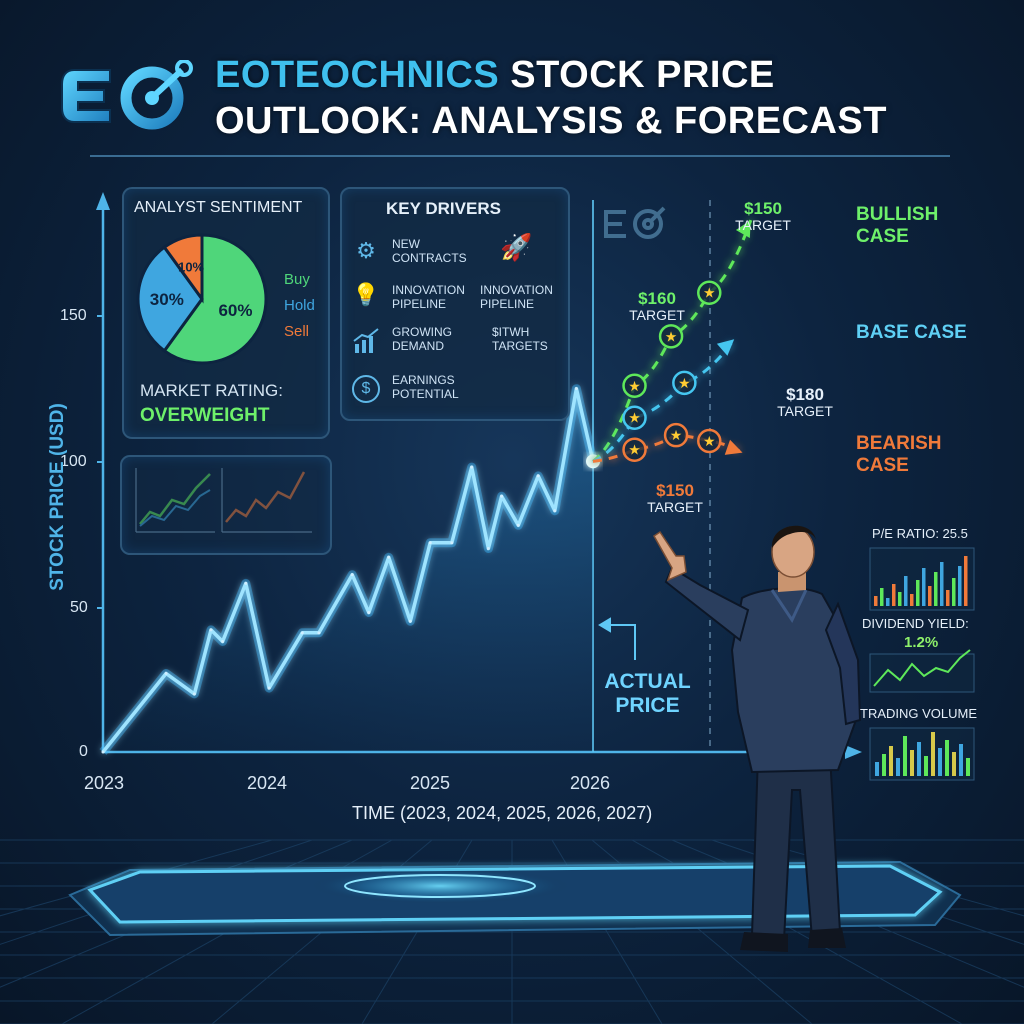 This screenshot has height=1024, width=1024. I want to click on title-rest: STOCK PRICE, so click(637, 75).